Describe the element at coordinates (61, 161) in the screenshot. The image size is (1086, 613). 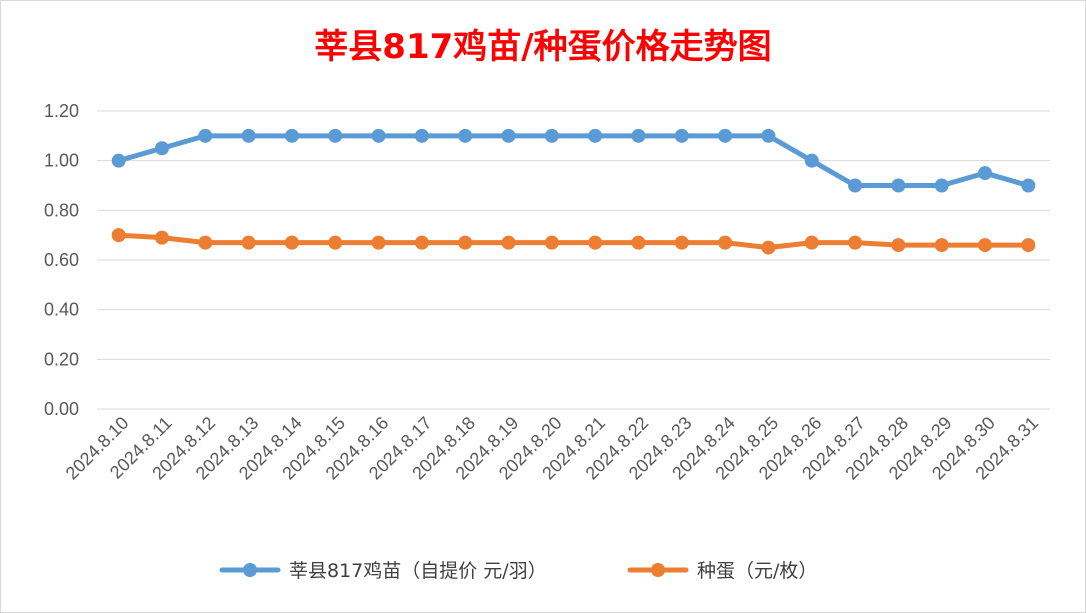
I see `y-tick-label: 1.00` at that location.